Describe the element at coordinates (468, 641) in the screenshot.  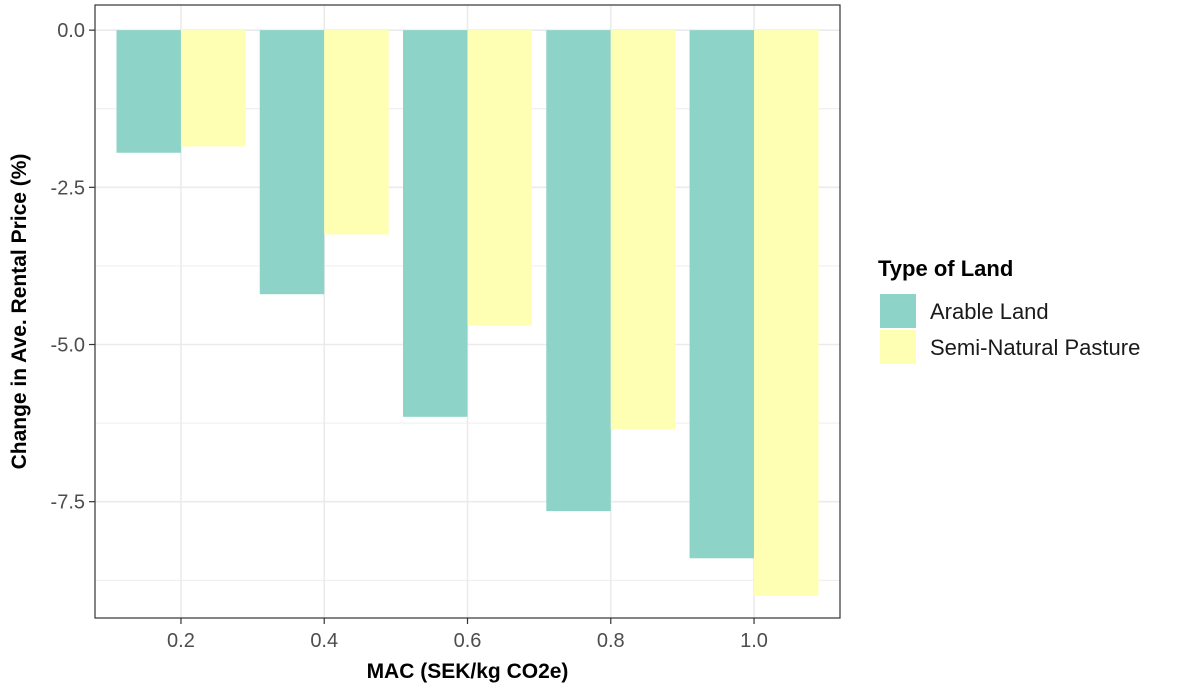
I see `x-tick-label: 0.6` at that location.